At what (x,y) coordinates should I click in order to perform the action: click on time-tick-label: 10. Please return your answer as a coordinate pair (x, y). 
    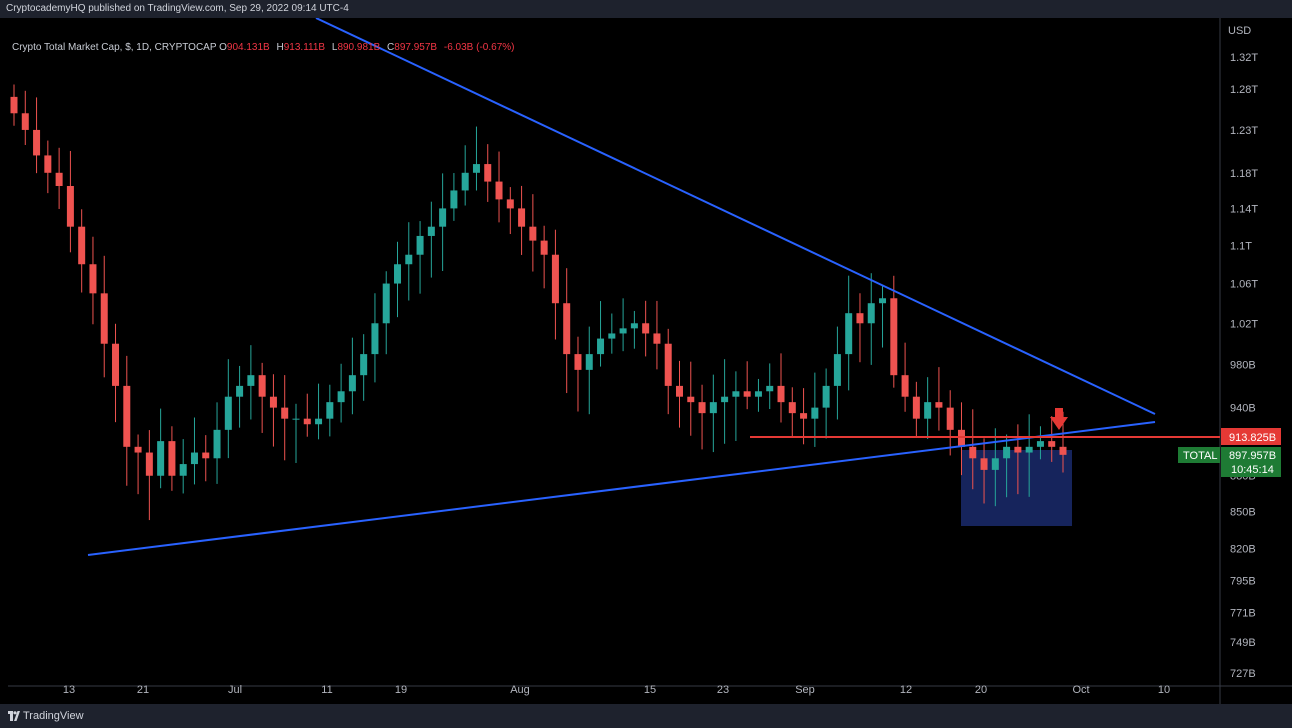
    Looking at the image, I should click on (1164, 690).